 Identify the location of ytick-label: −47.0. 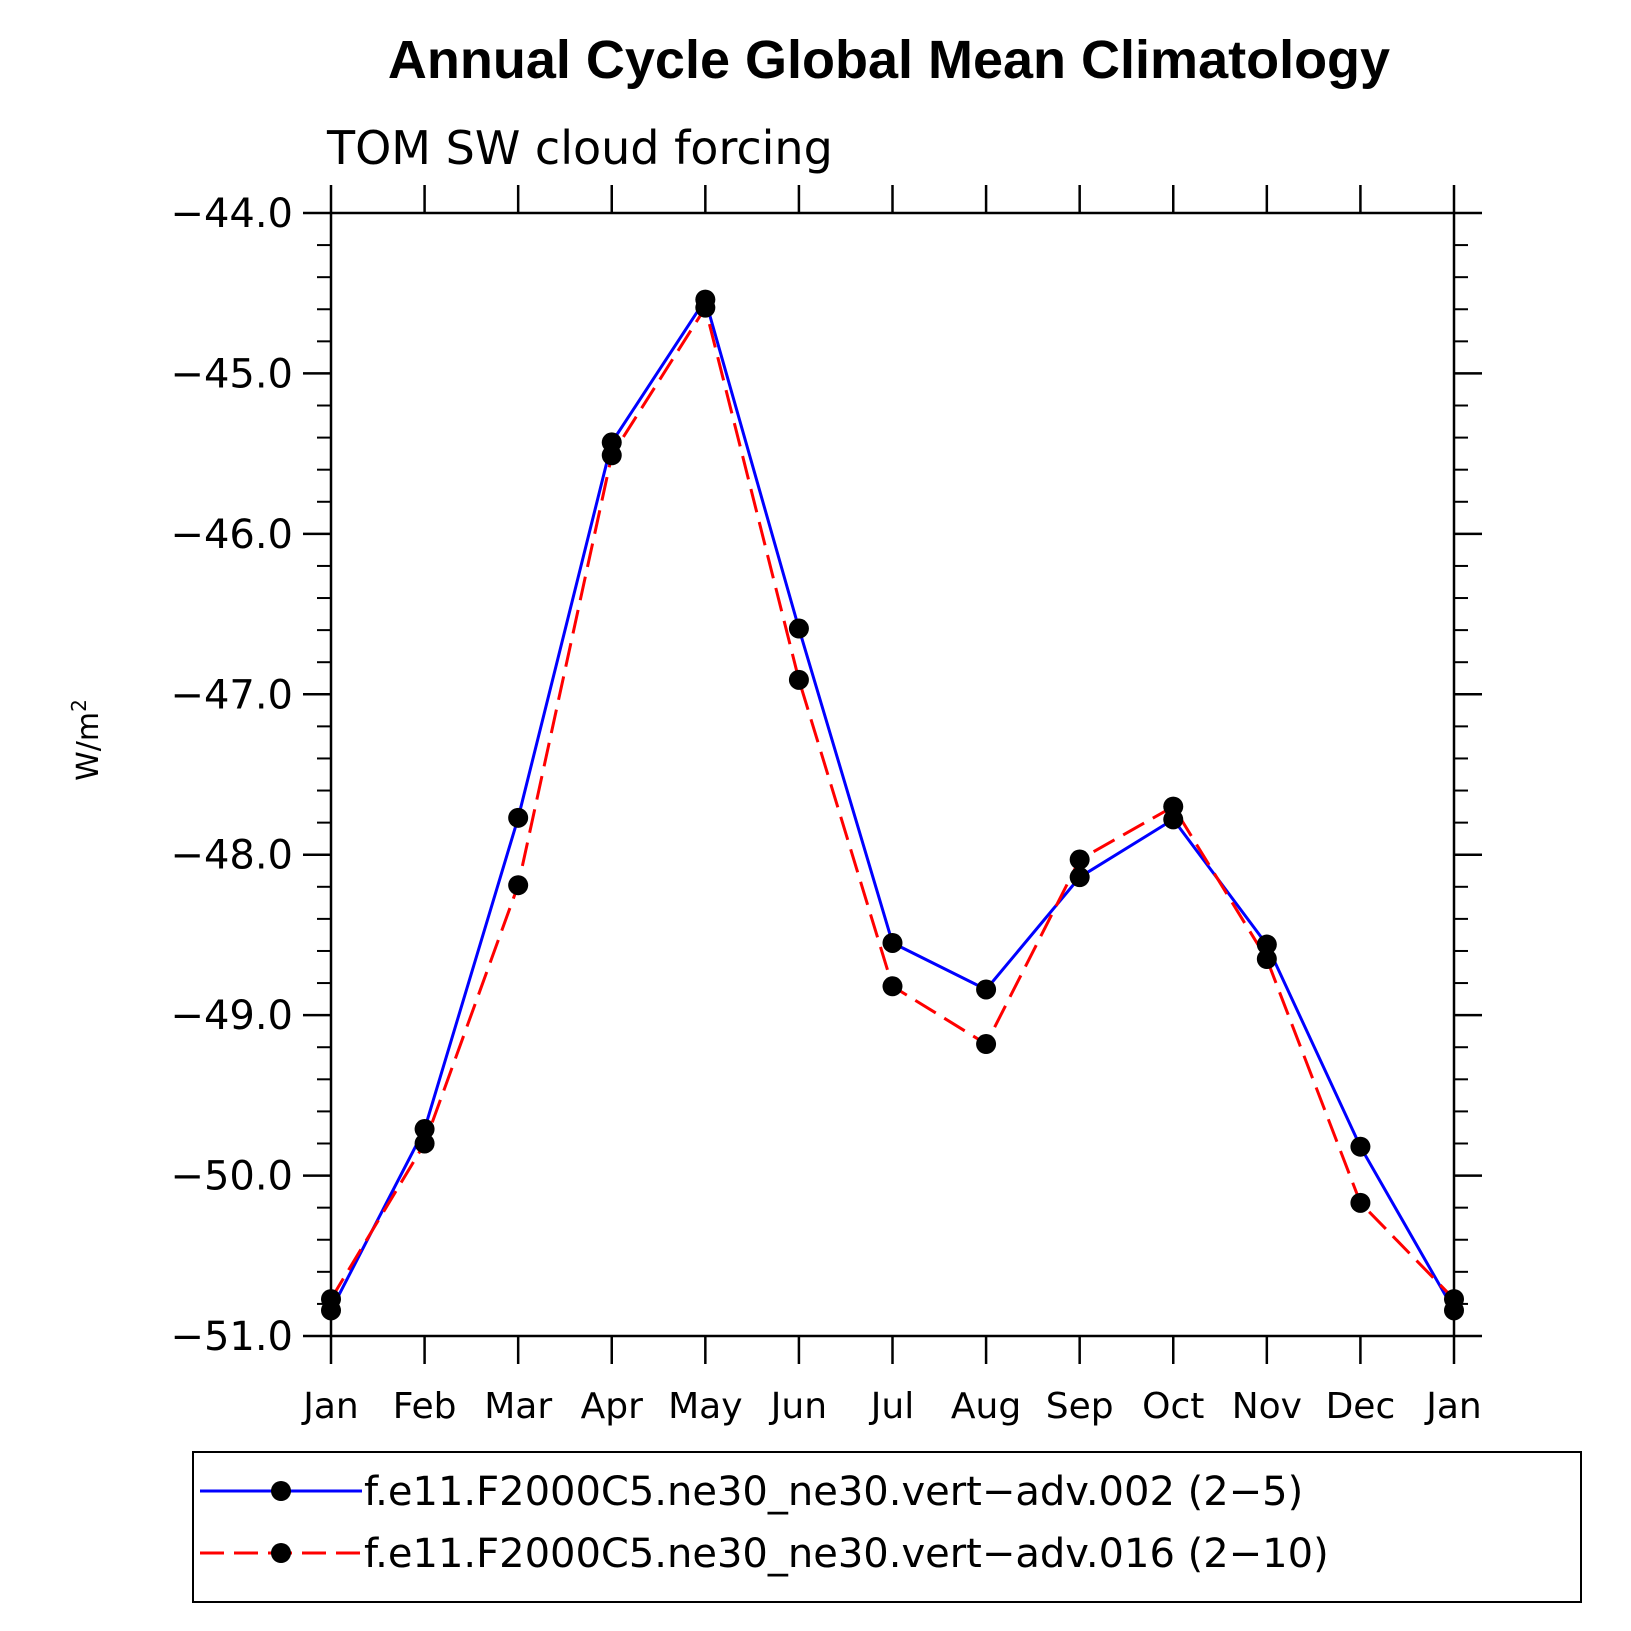
(231, 695).